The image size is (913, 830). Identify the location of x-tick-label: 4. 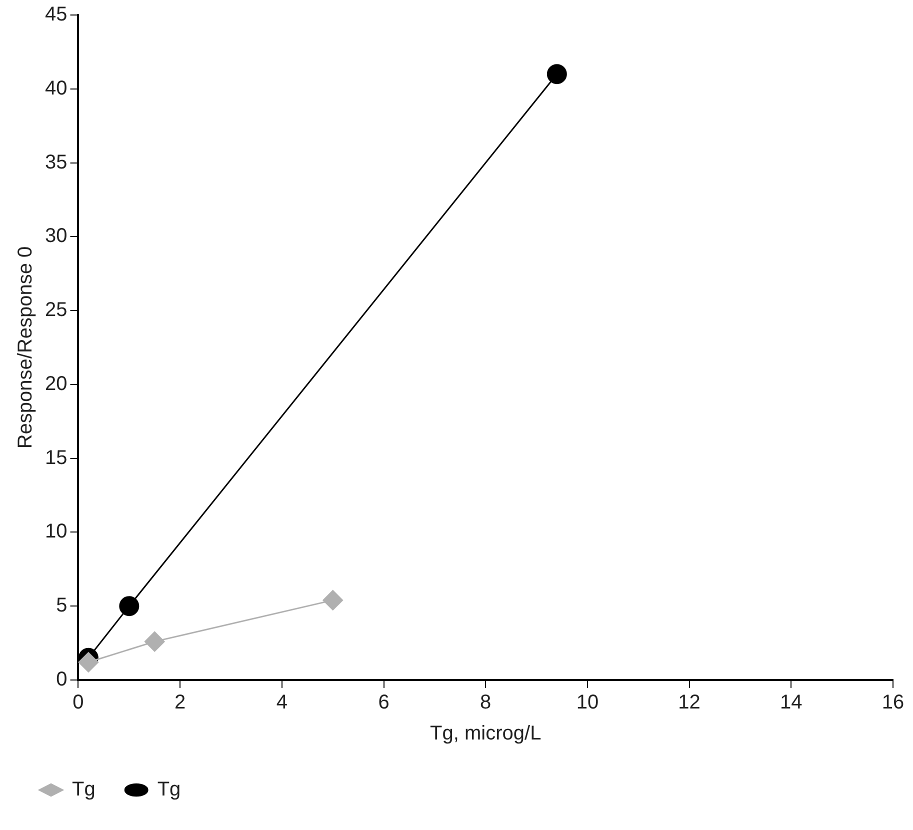
(282, 703).